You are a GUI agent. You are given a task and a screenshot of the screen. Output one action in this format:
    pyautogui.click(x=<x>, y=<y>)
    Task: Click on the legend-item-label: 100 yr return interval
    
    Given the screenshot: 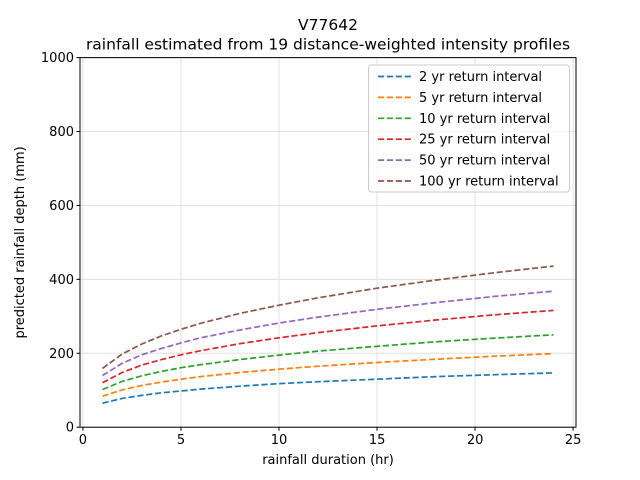 What is the action you would take?
    pyautogui.click(x=489, y=182)
    